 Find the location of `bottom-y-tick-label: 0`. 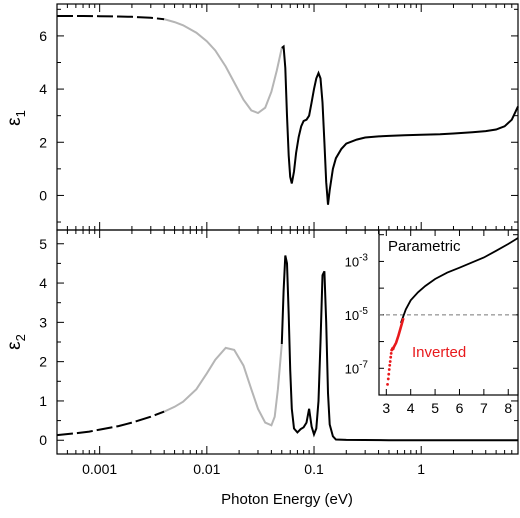

bottom-y-tick-label: 0 is located at coordinates (43, 440).